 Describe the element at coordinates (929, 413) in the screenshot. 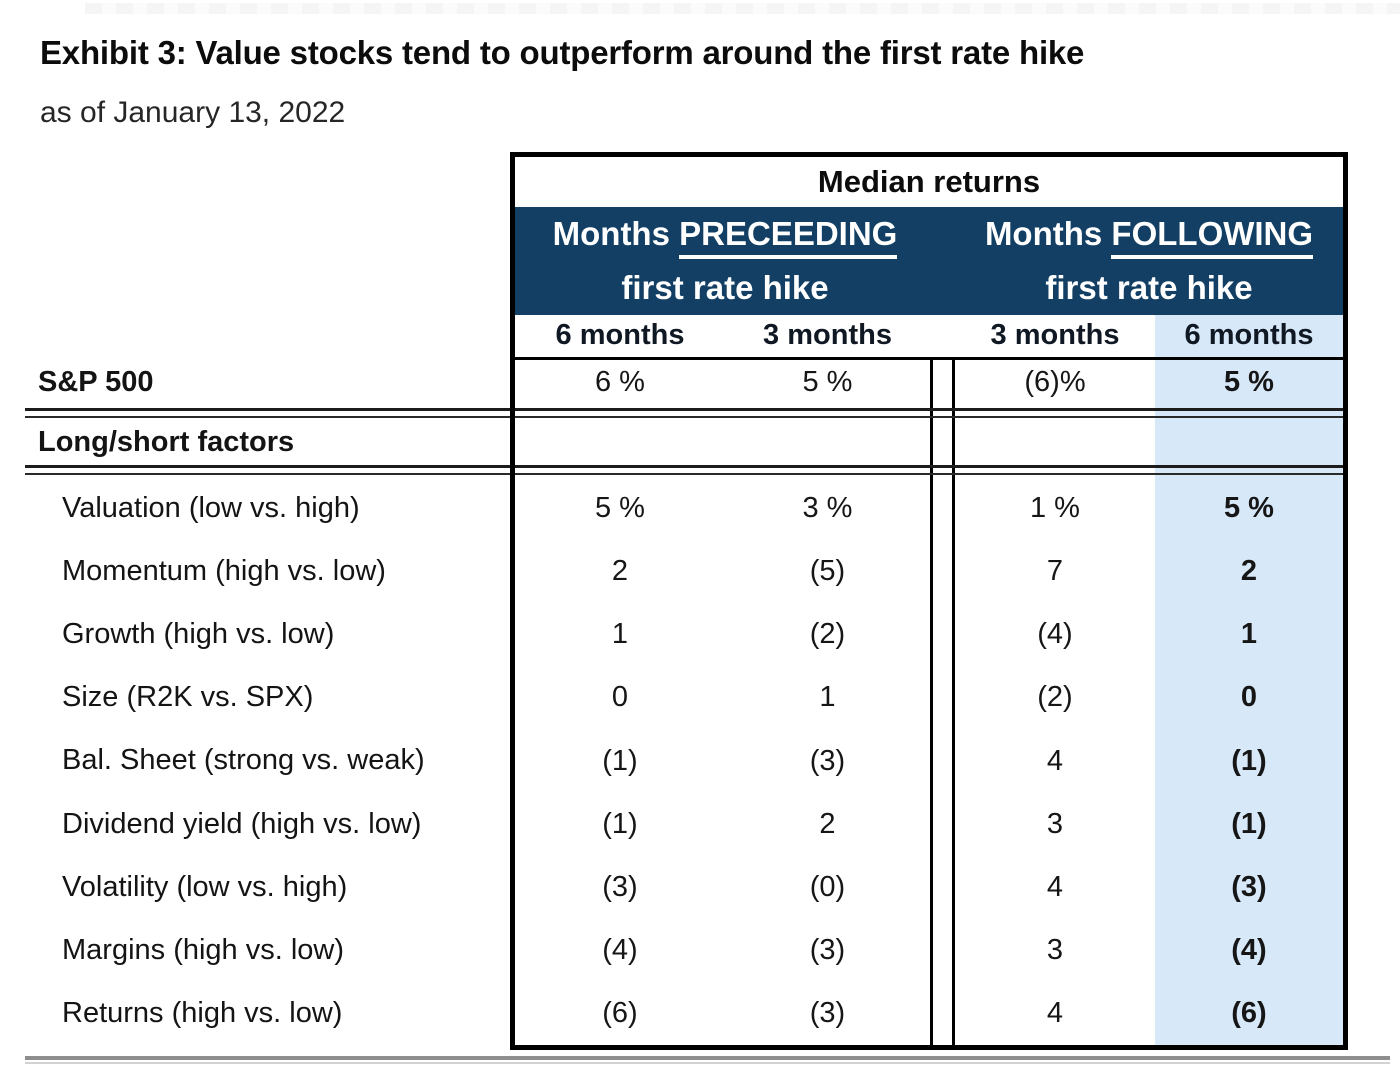

I see `separator-under-sp500-inner` at that location.